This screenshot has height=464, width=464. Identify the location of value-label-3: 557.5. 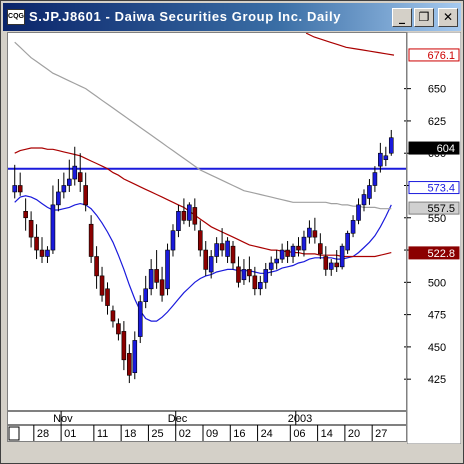
(441, 209).